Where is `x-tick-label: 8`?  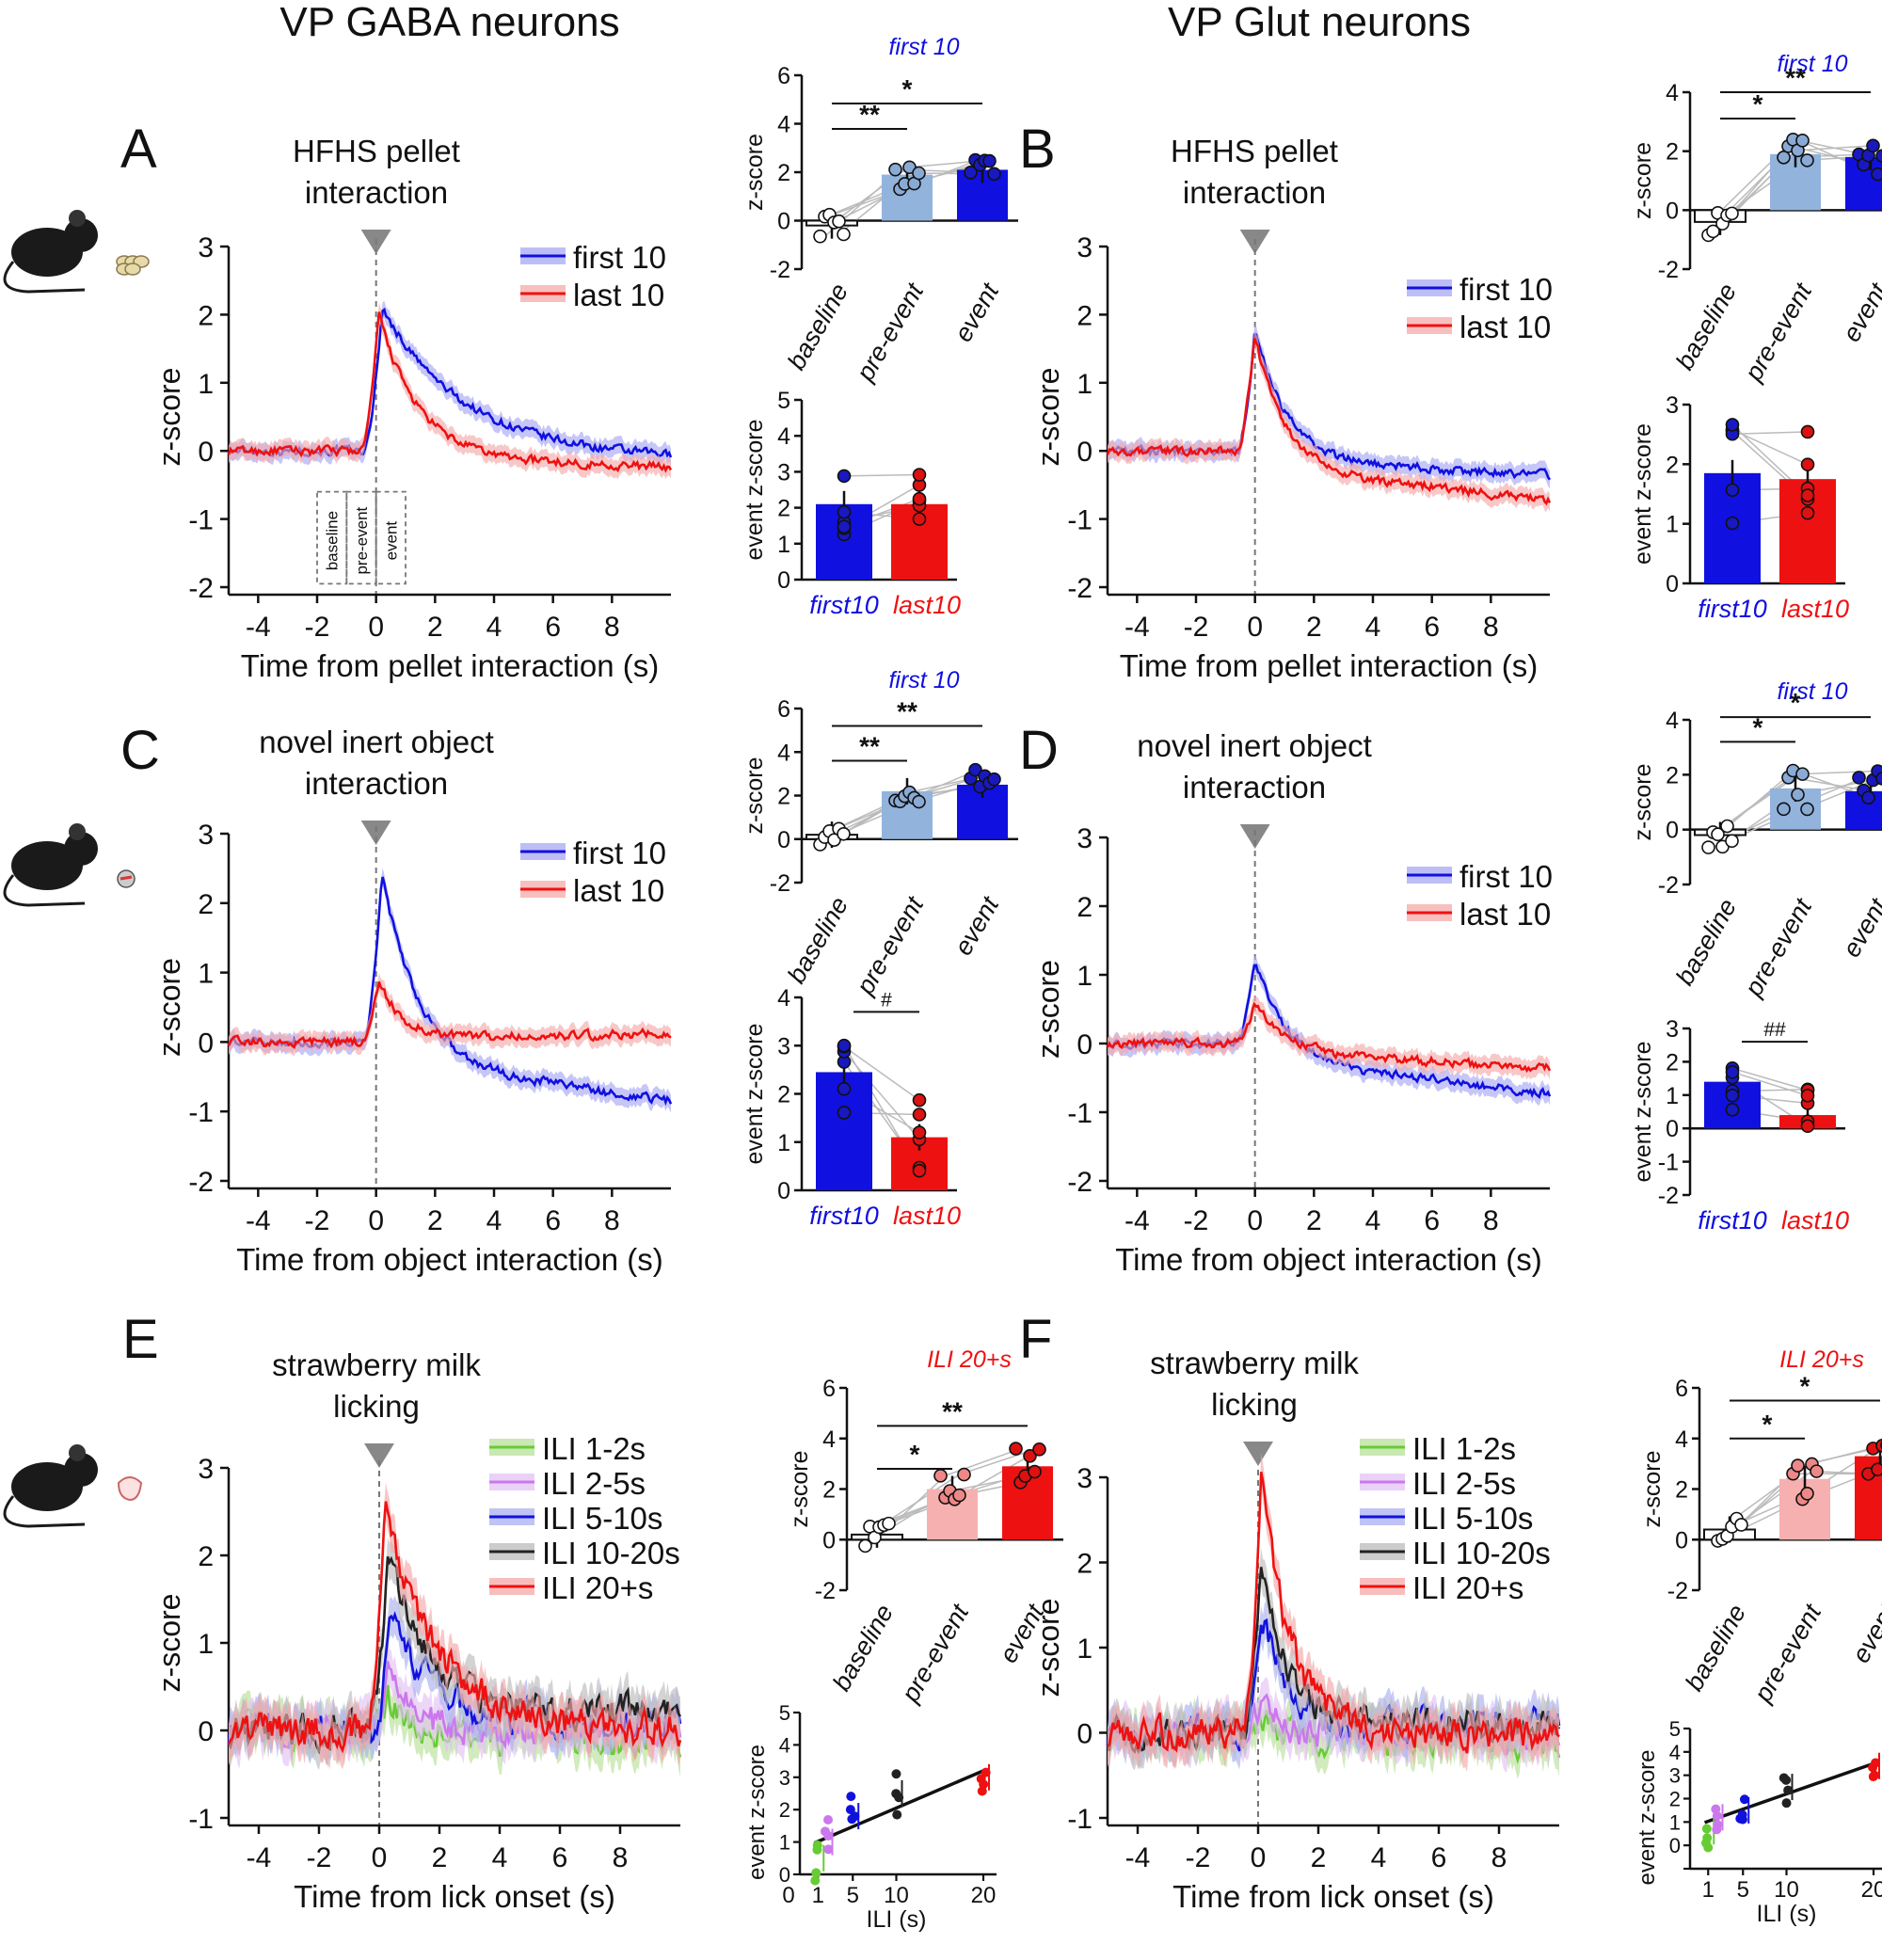
x-tick-label: 8 is located at coordinates (1499, 1857).